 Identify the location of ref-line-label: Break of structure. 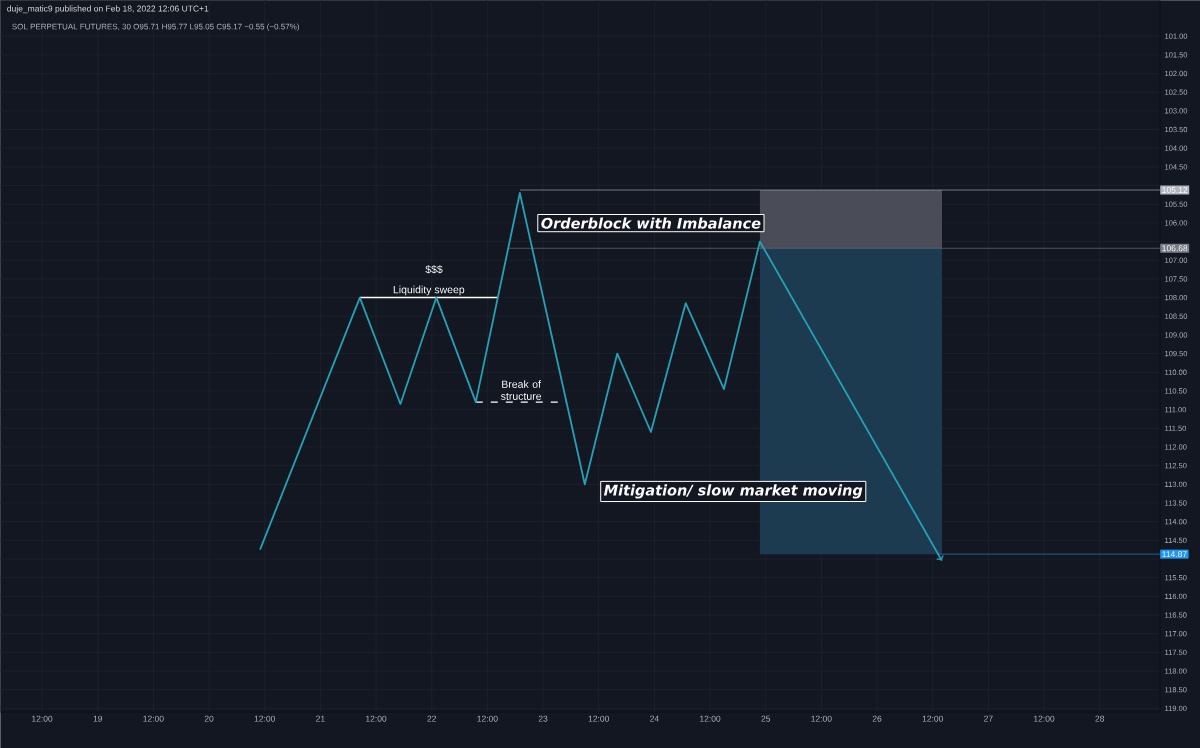
(521, 390).